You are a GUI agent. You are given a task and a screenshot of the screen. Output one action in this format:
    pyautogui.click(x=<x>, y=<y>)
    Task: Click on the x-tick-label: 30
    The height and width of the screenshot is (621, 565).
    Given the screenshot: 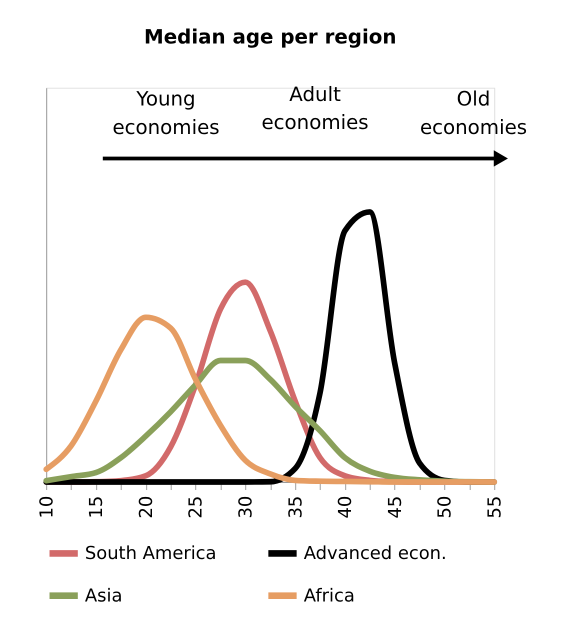 What is the action you would take?
    pyautogui.click(x=245, y=507)
    